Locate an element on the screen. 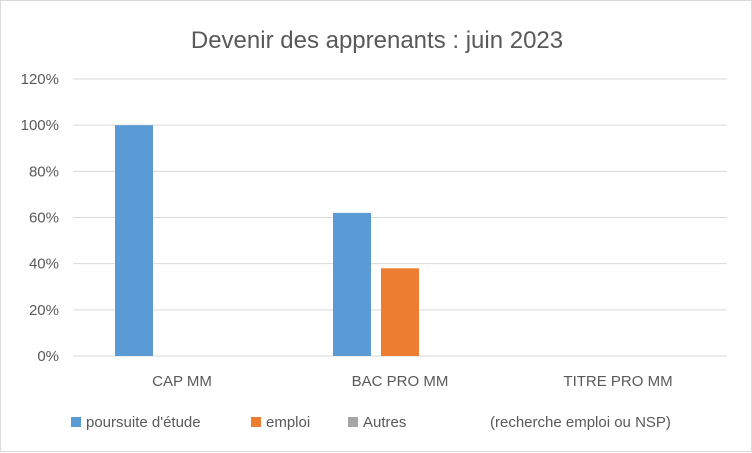  x-axis-ticks: CAP MM BAC PRO MM TITRE PRO MM is located at coordinates (412, 381).